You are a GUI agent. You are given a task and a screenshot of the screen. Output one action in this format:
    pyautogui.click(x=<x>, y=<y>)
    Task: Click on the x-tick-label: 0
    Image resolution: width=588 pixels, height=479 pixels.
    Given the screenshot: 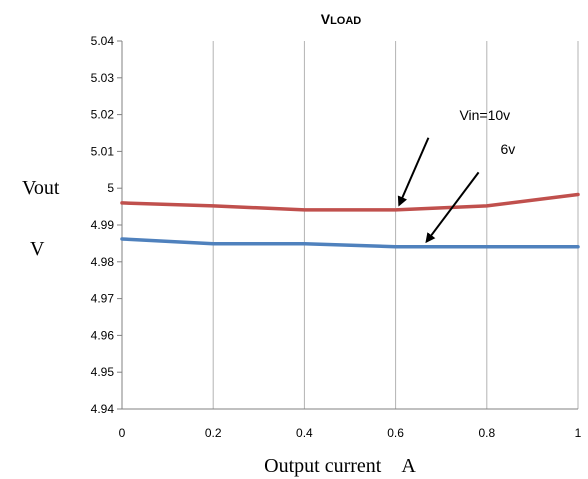 What is the action you would take?
    pyautogui.click(x=122, y=433)
    